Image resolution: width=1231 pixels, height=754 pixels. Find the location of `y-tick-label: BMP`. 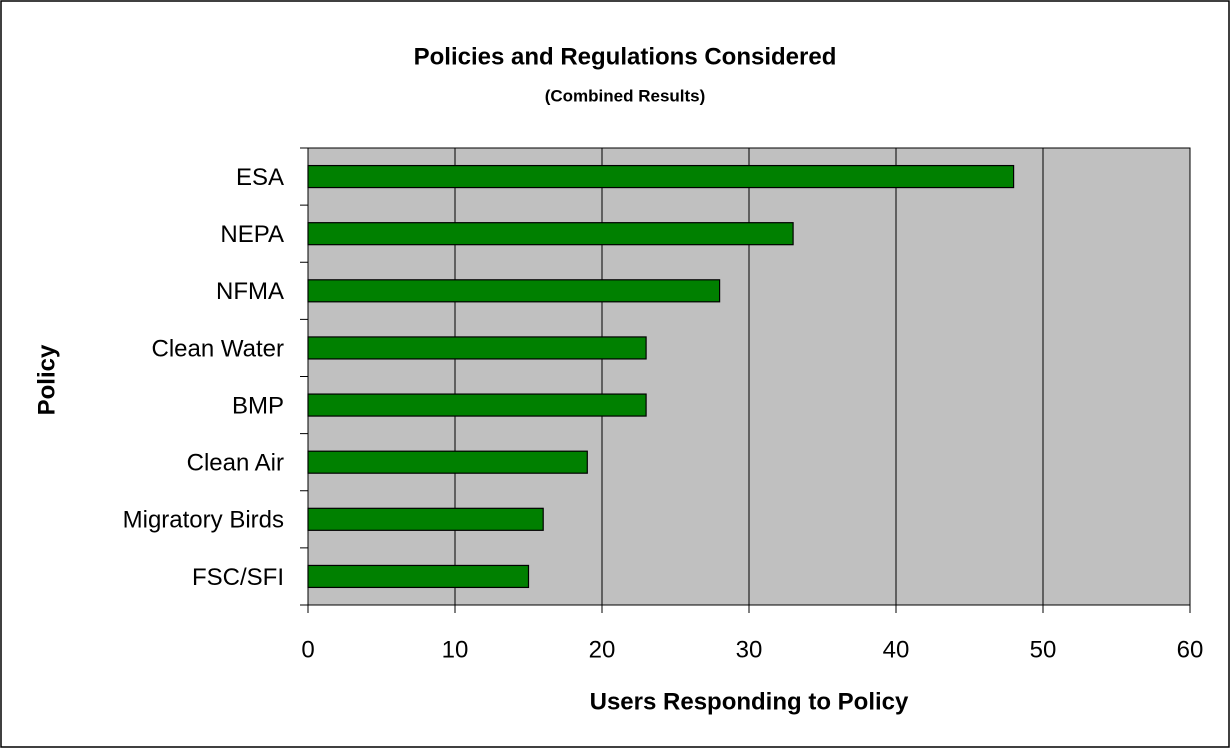

y-tick-label: BMP is located at coordinates (258, 405).